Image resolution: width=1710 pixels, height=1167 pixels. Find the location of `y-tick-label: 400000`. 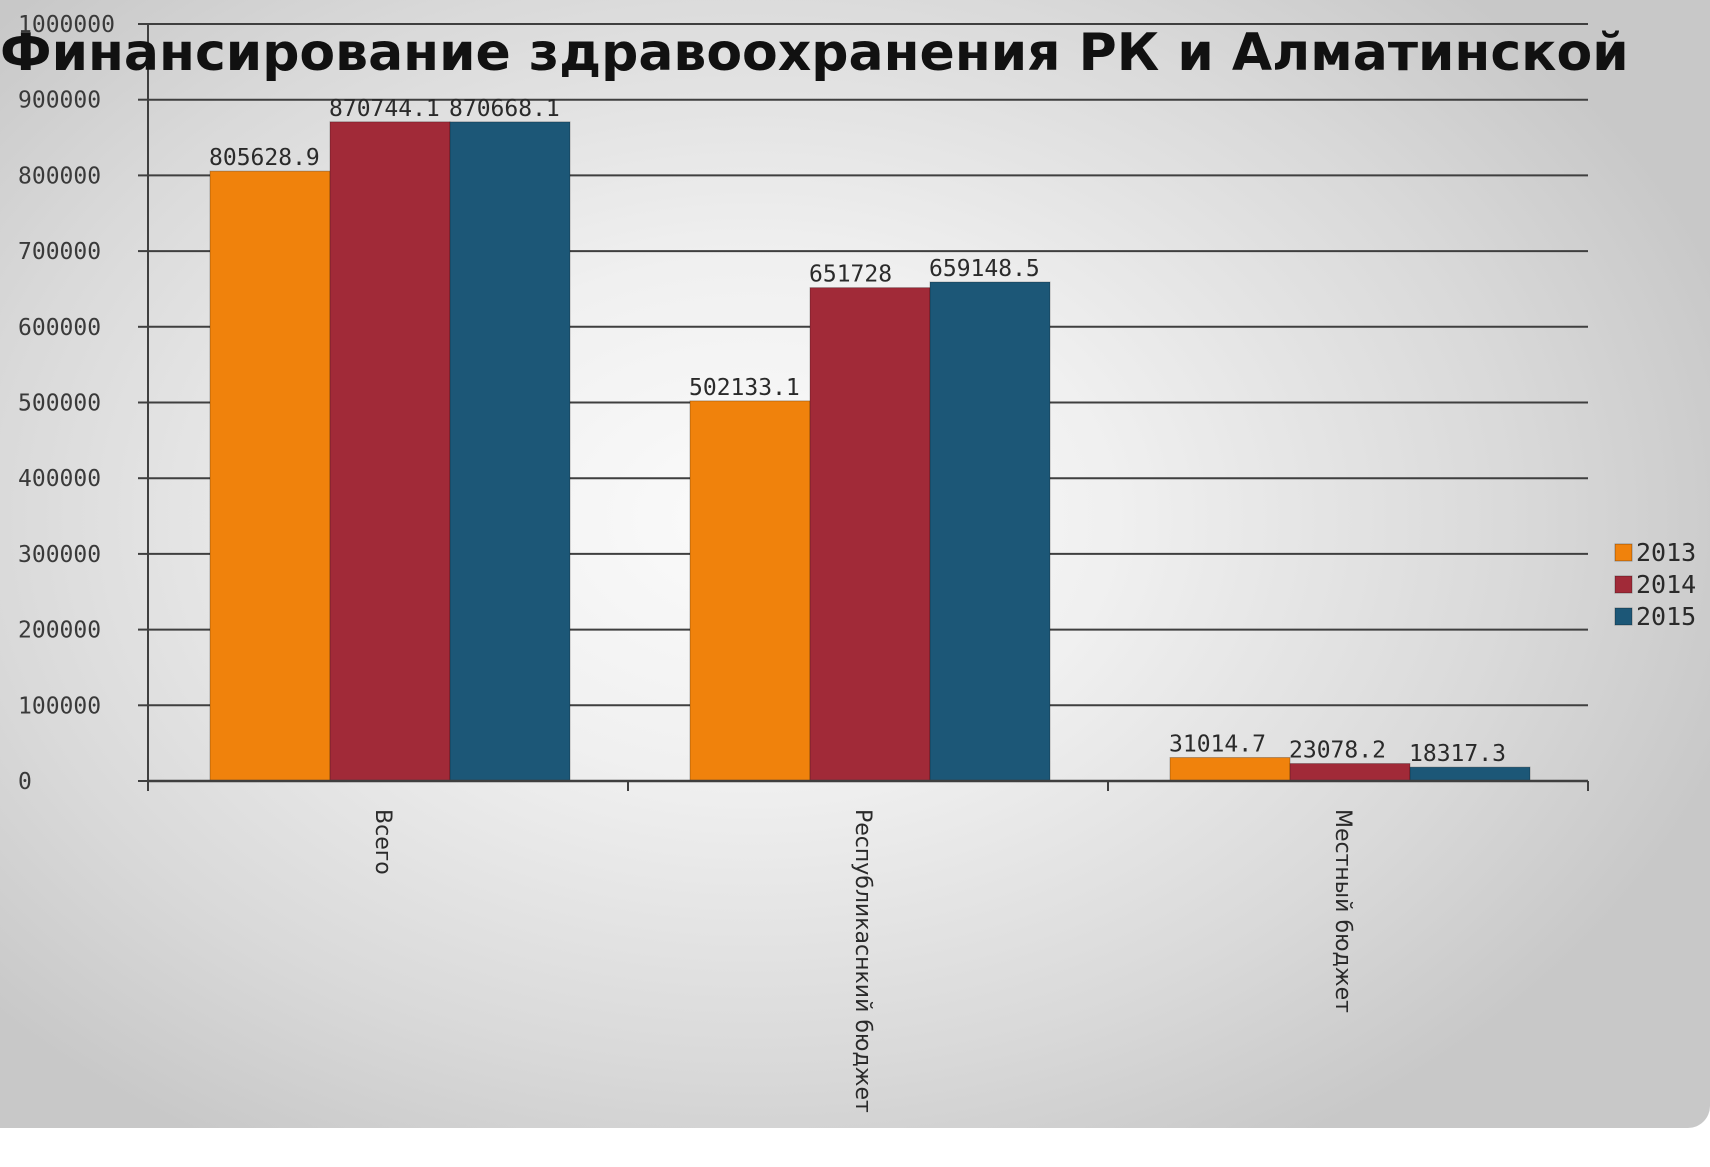

y-tick-label: 400000 is located at coordinates (59, 479).